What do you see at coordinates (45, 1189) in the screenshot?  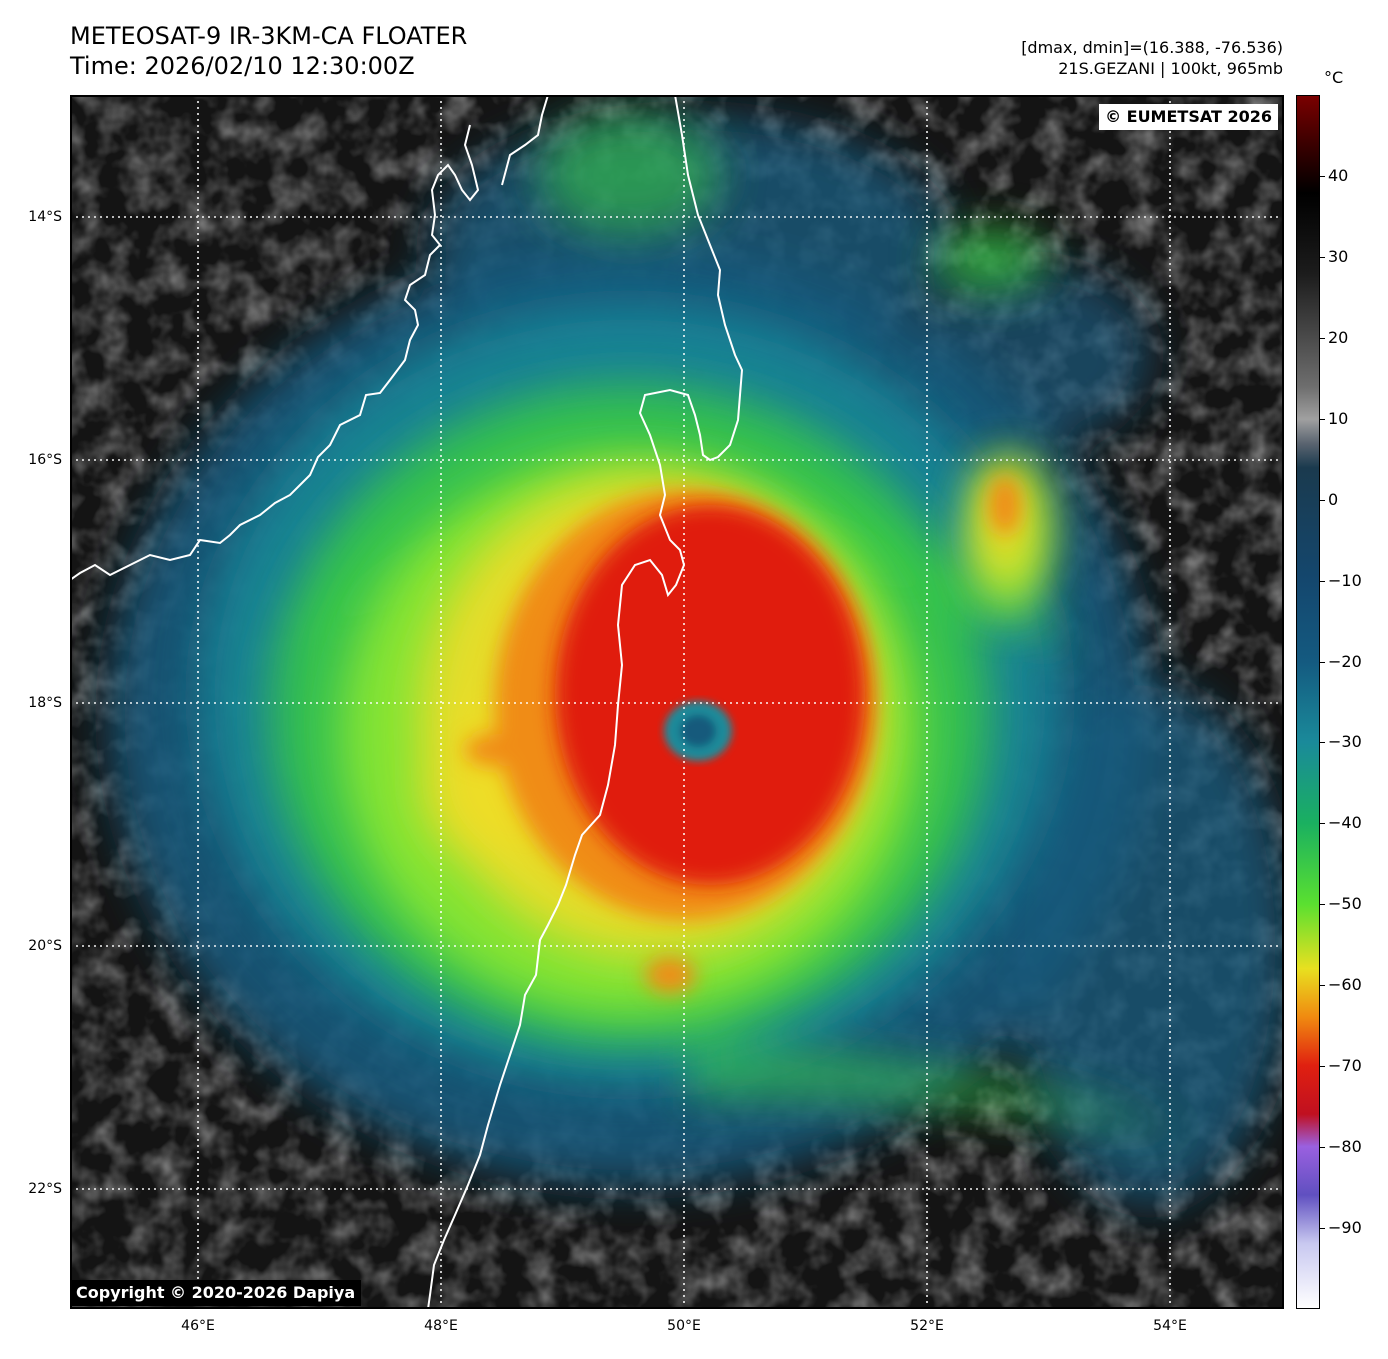 I see `lat-label-22s: 22°S` at bounding box center [45, 1189].